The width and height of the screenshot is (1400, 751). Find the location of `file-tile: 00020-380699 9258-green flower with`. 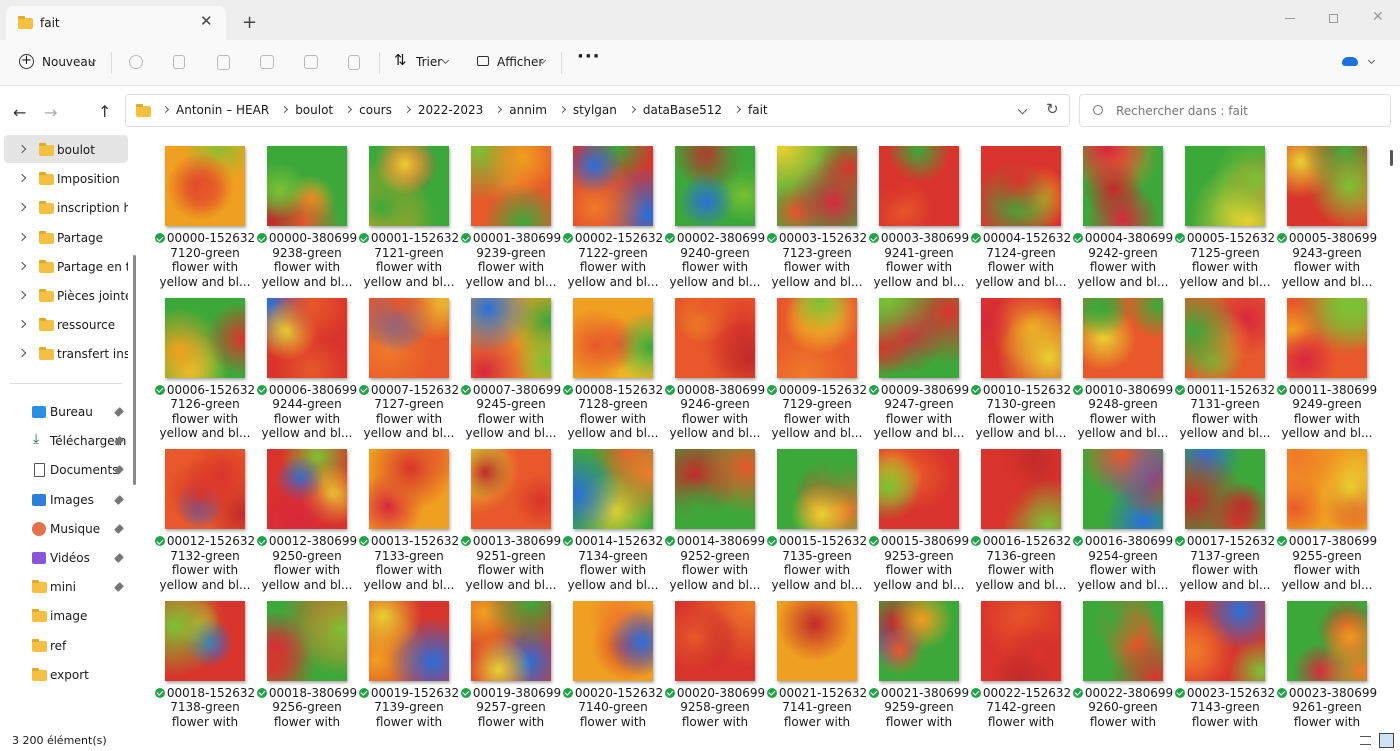

file-tile: 00020-380699 9258-green flower with is located at coordinates (715, 665).